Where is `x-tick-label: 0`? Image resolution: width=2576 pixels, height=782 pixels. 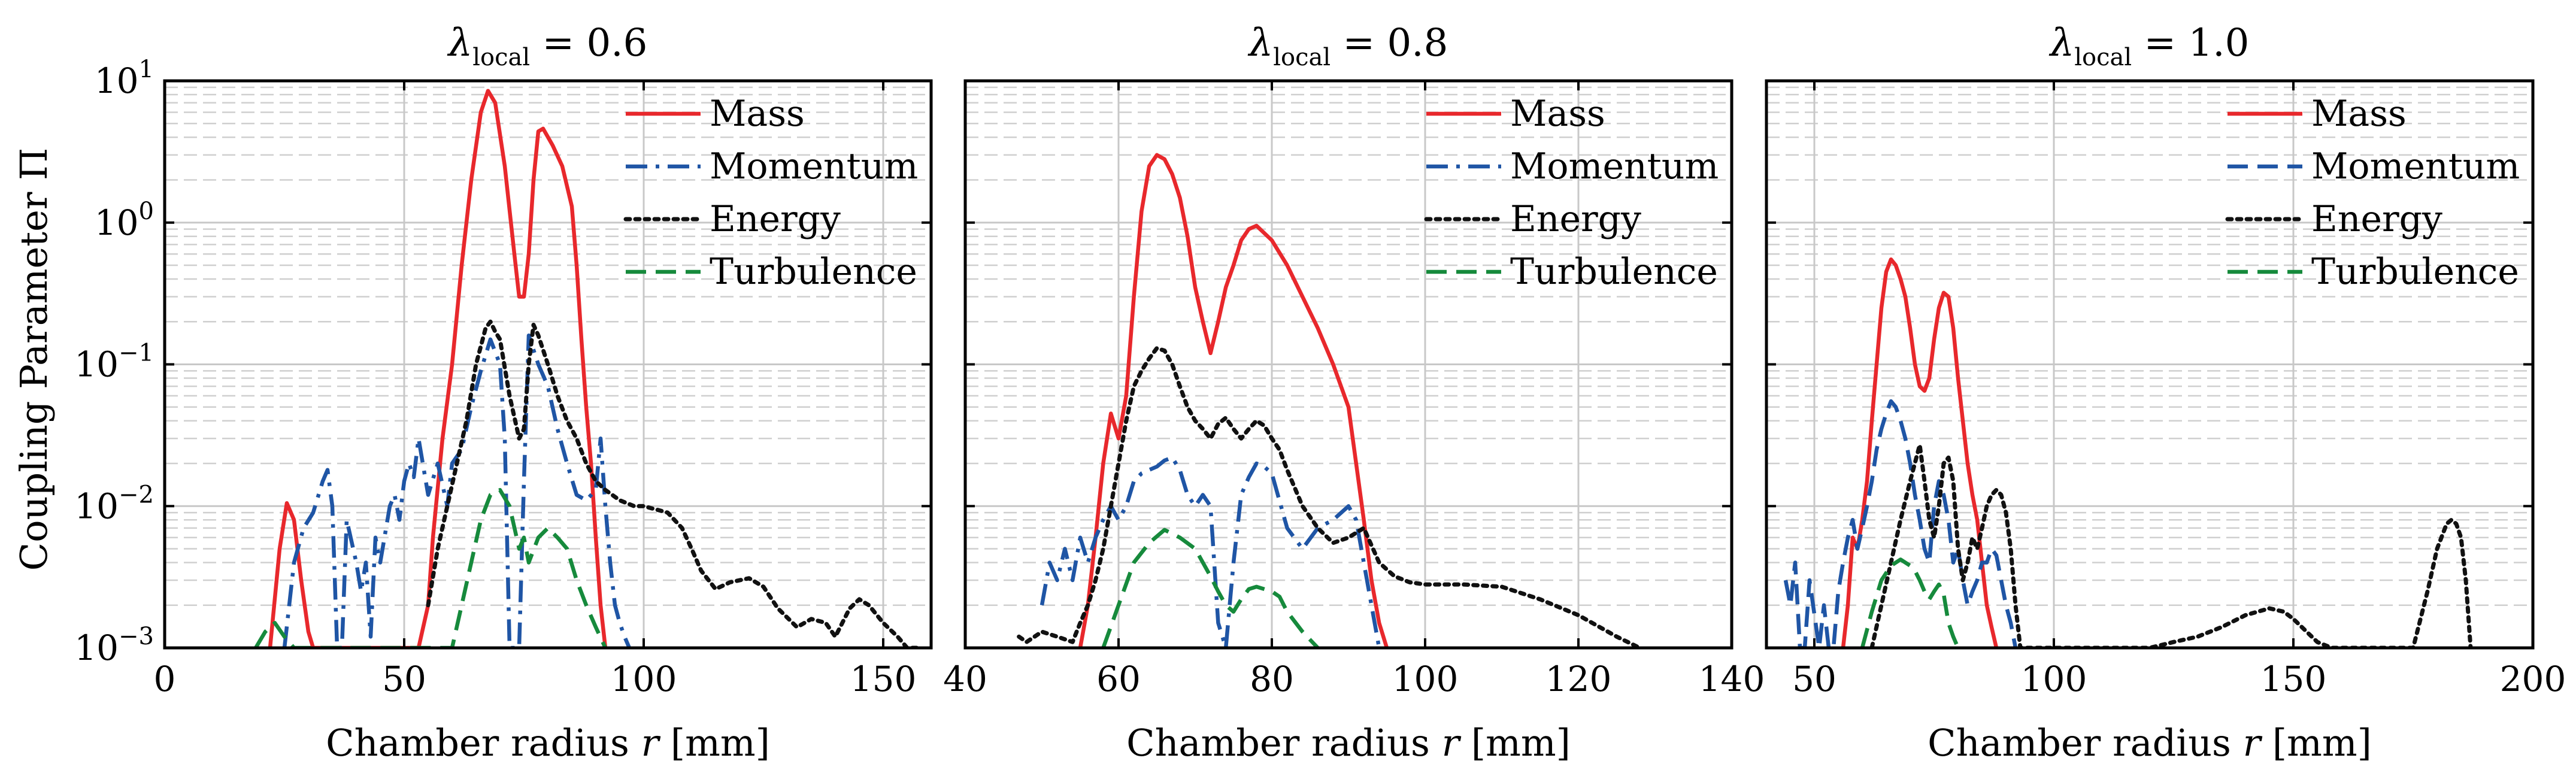
x-tick-label: 0 is located at coordinates (165, 679).